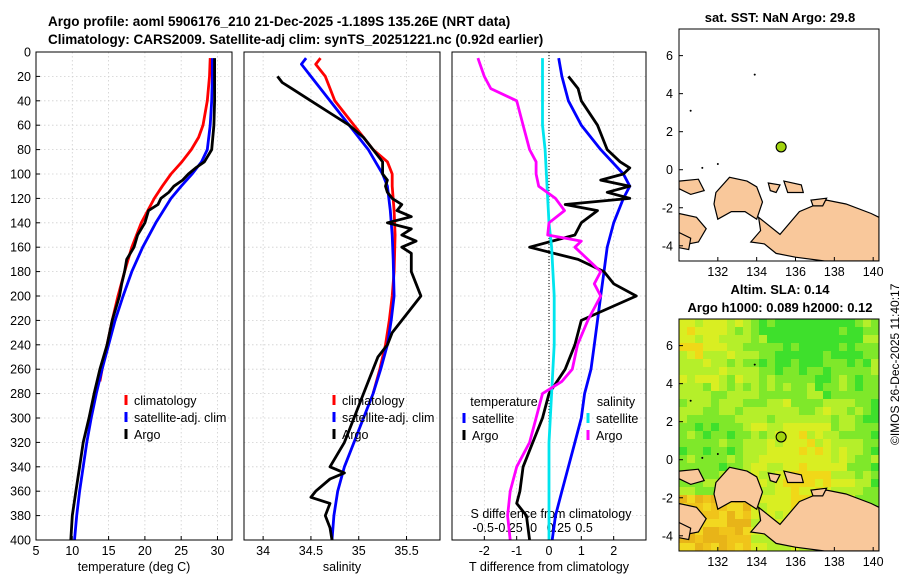 The width and height of the screenshot is (900, 580). What do you see at coordinates (539, 299) in the screenshot?
I see `diff-series-salinity-argo` at bounding box center [539, 299].